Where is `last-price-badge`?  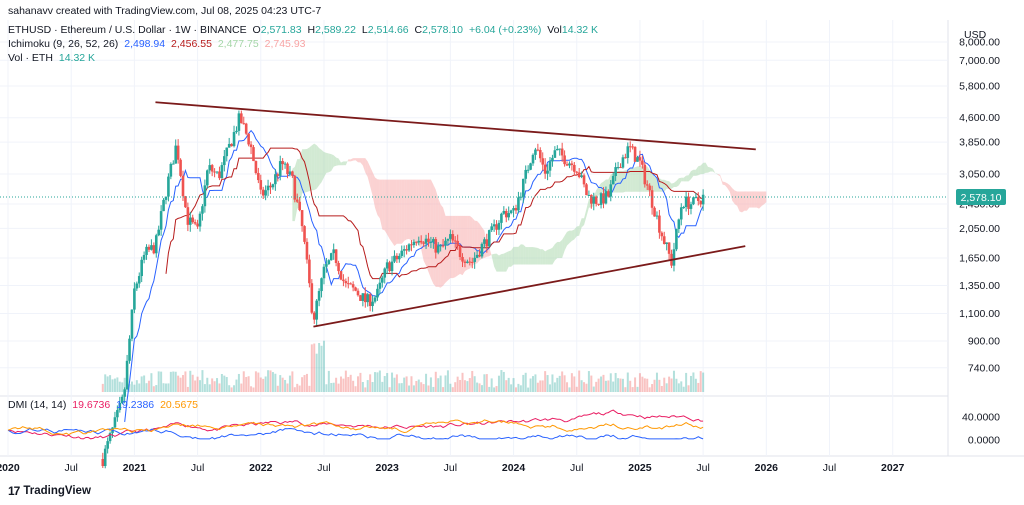
last-price-badge is located at coordinates (981, 196).